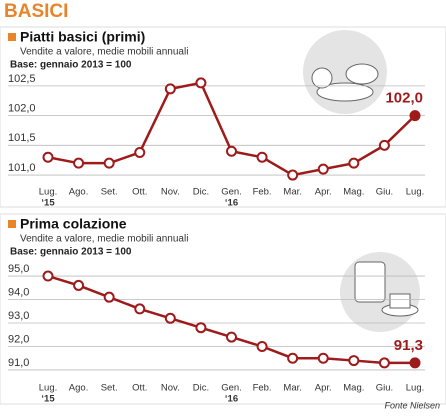 The image size is (446, 416). I want to click on y-tick-label: 91,0, so click(18, 363).